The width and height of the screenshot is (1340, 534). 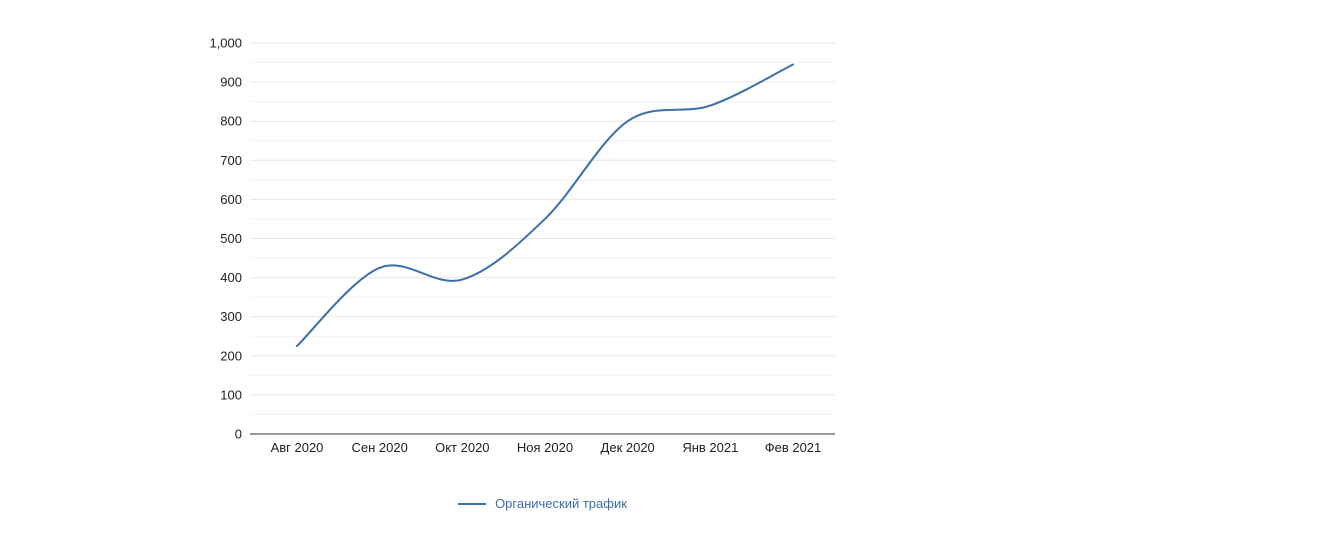 I want to click on svg-text: Авг 2020, so click(x=297, y=447).